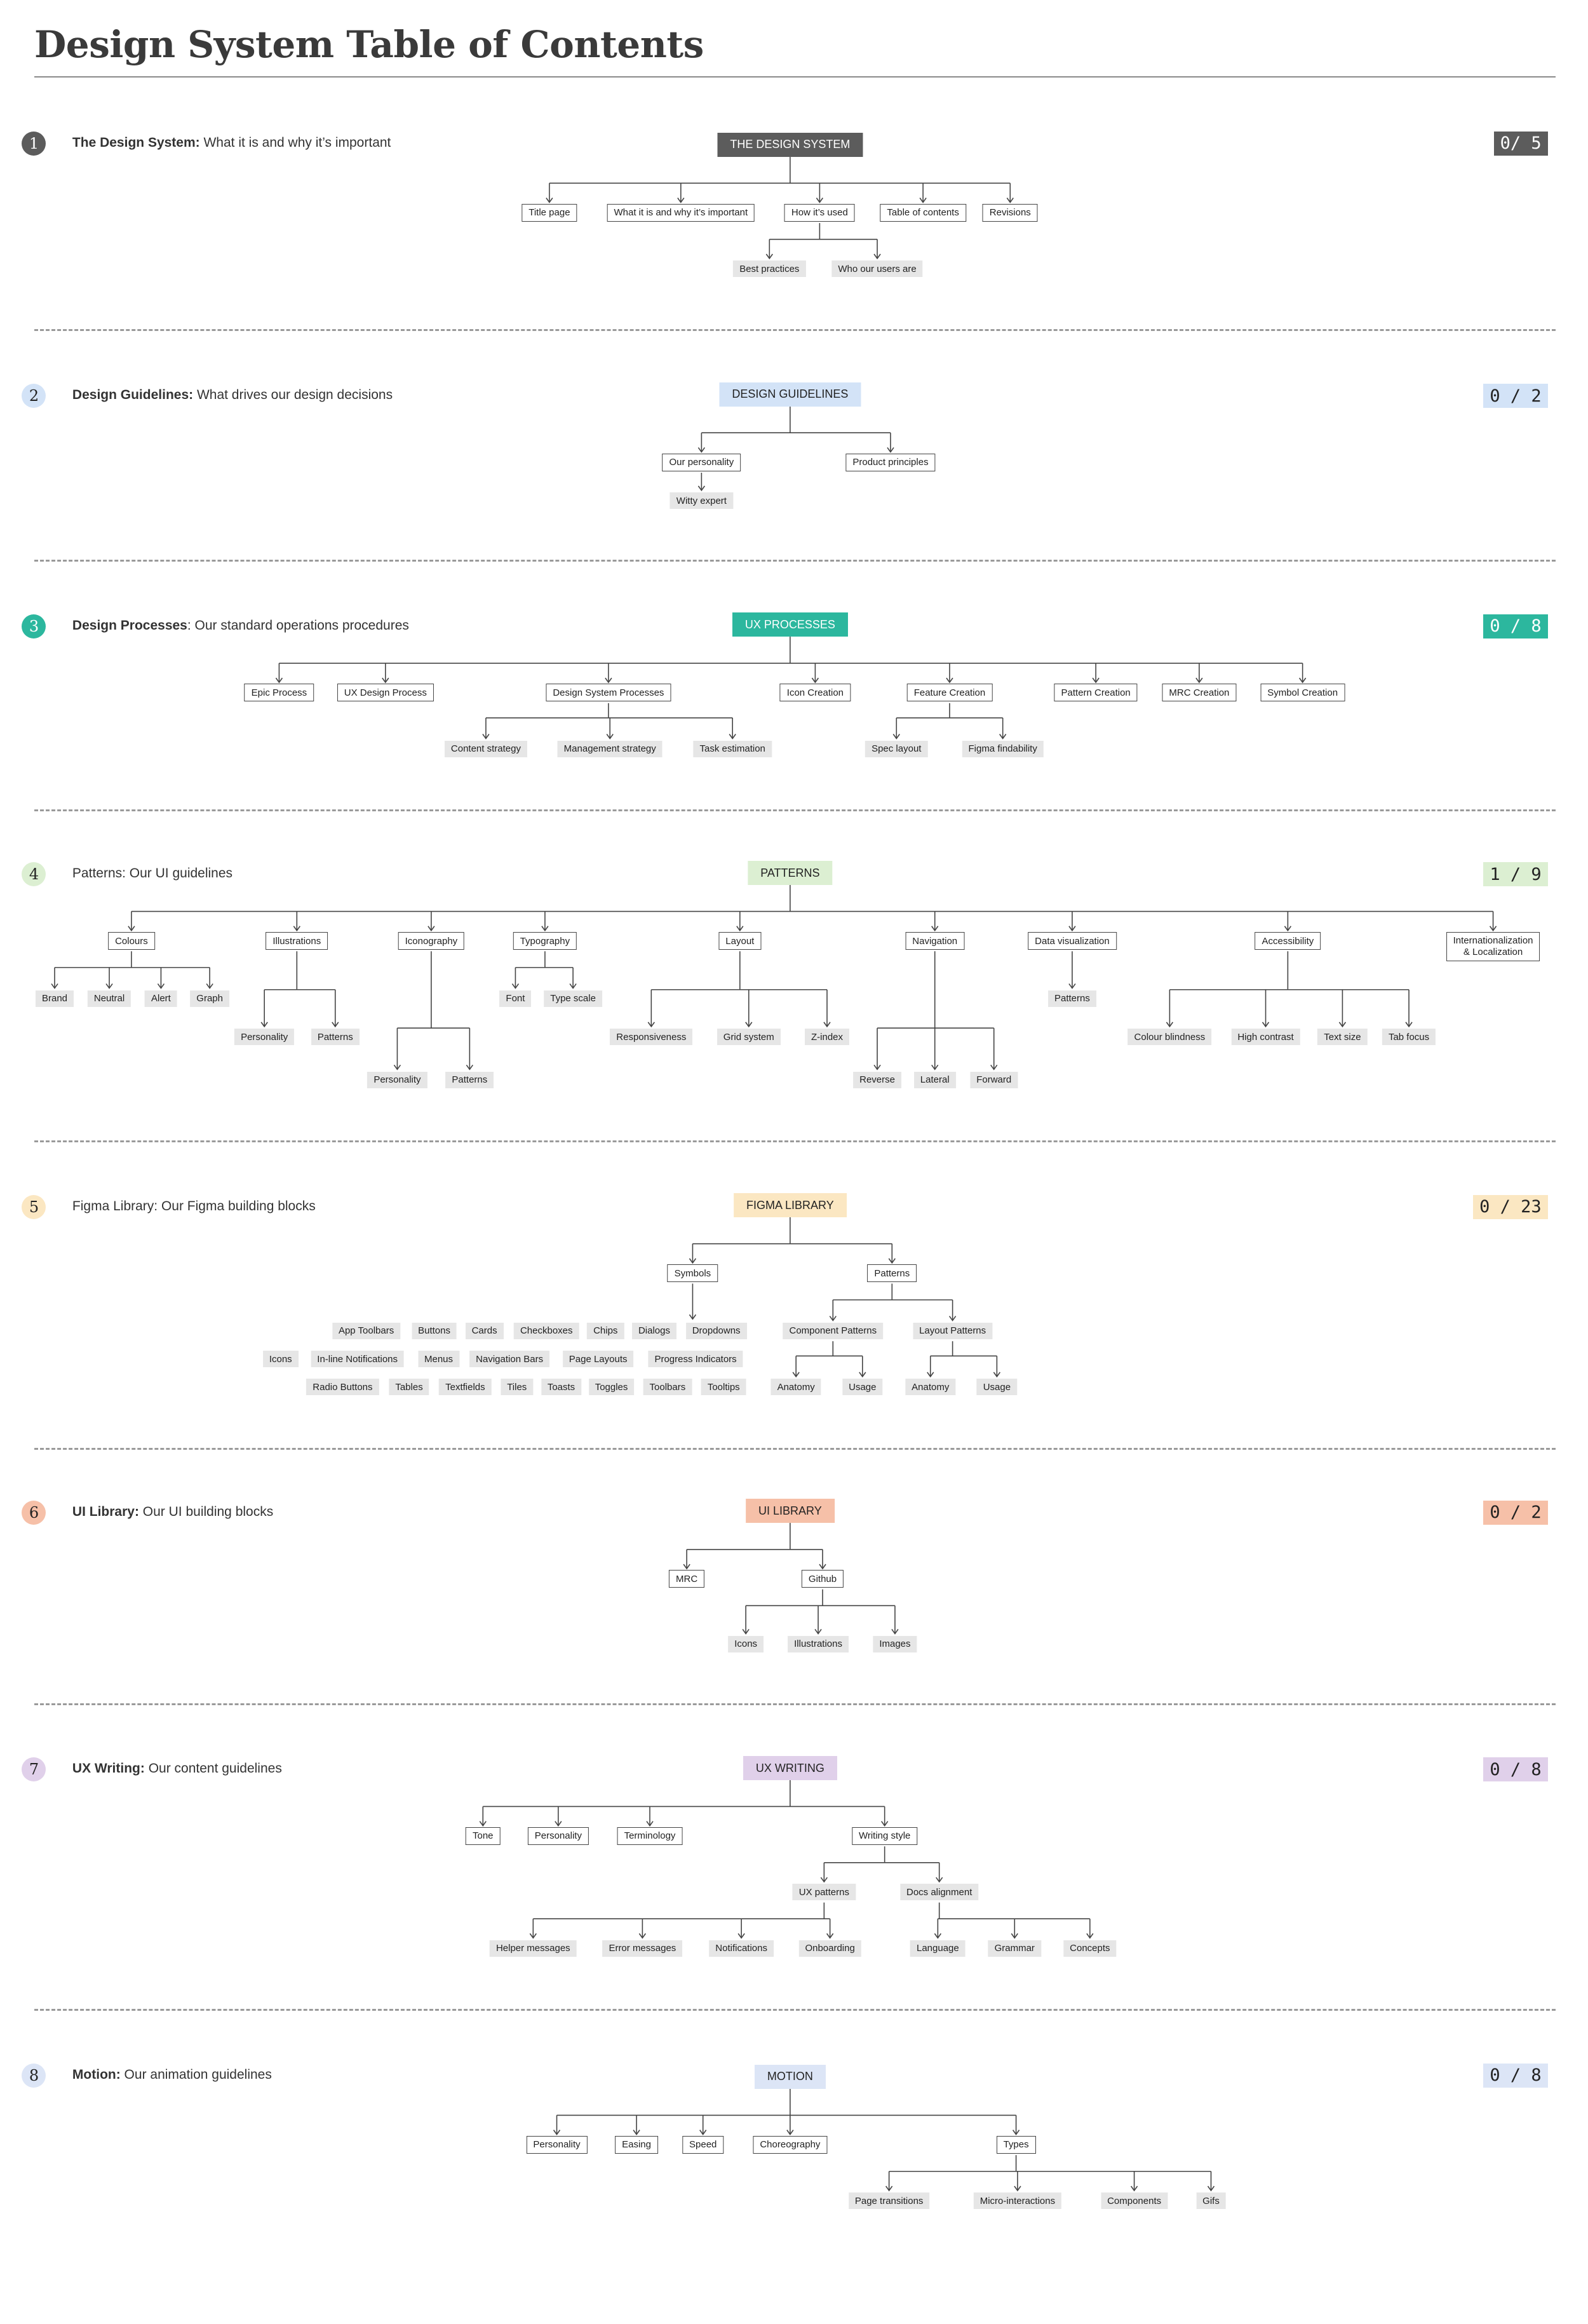 Image resolution: width=1588 pixels, height=2324 pixels. What do you see at coordinates (358, 1359) in the screenshot?
I see `tree-leaf: In-line Notifications` at bounding box center [358, 1359].